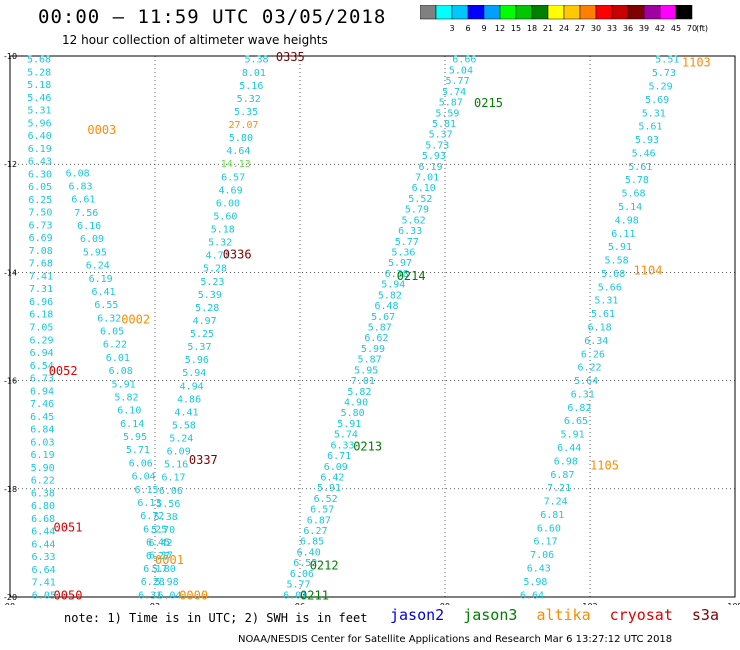 This screenshot has width=740, height=650. What do you see at coordinates (160, 543) in the screenshot?
I see `track-value-C: 6.42` at bounding box center [160, 543].